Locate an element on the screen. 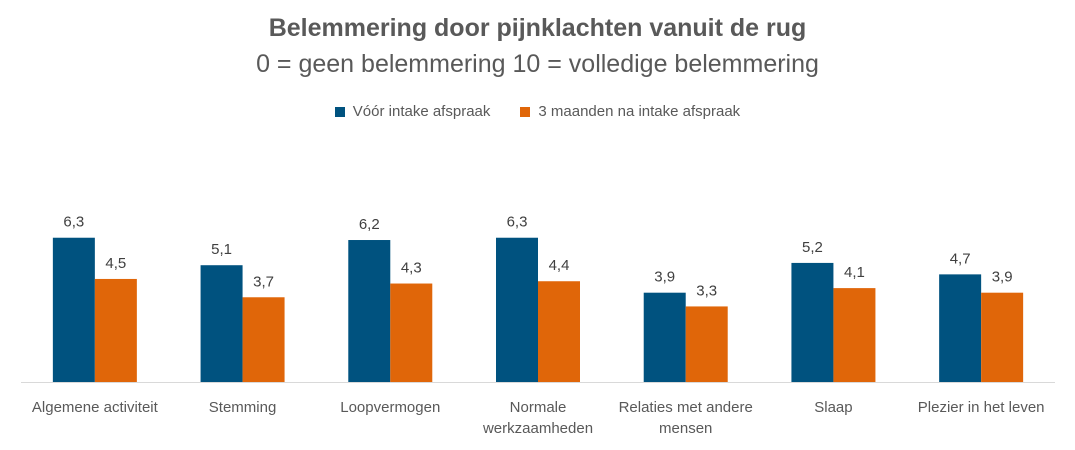  category-label-5: Slaap is located at coordinates (833, 407).